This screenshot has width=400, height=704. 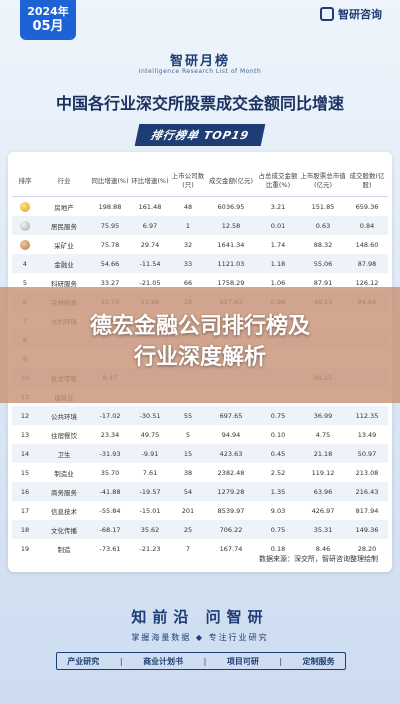 I want to click on column-header: 成交股数(亿股), so click(x=367, y=181).